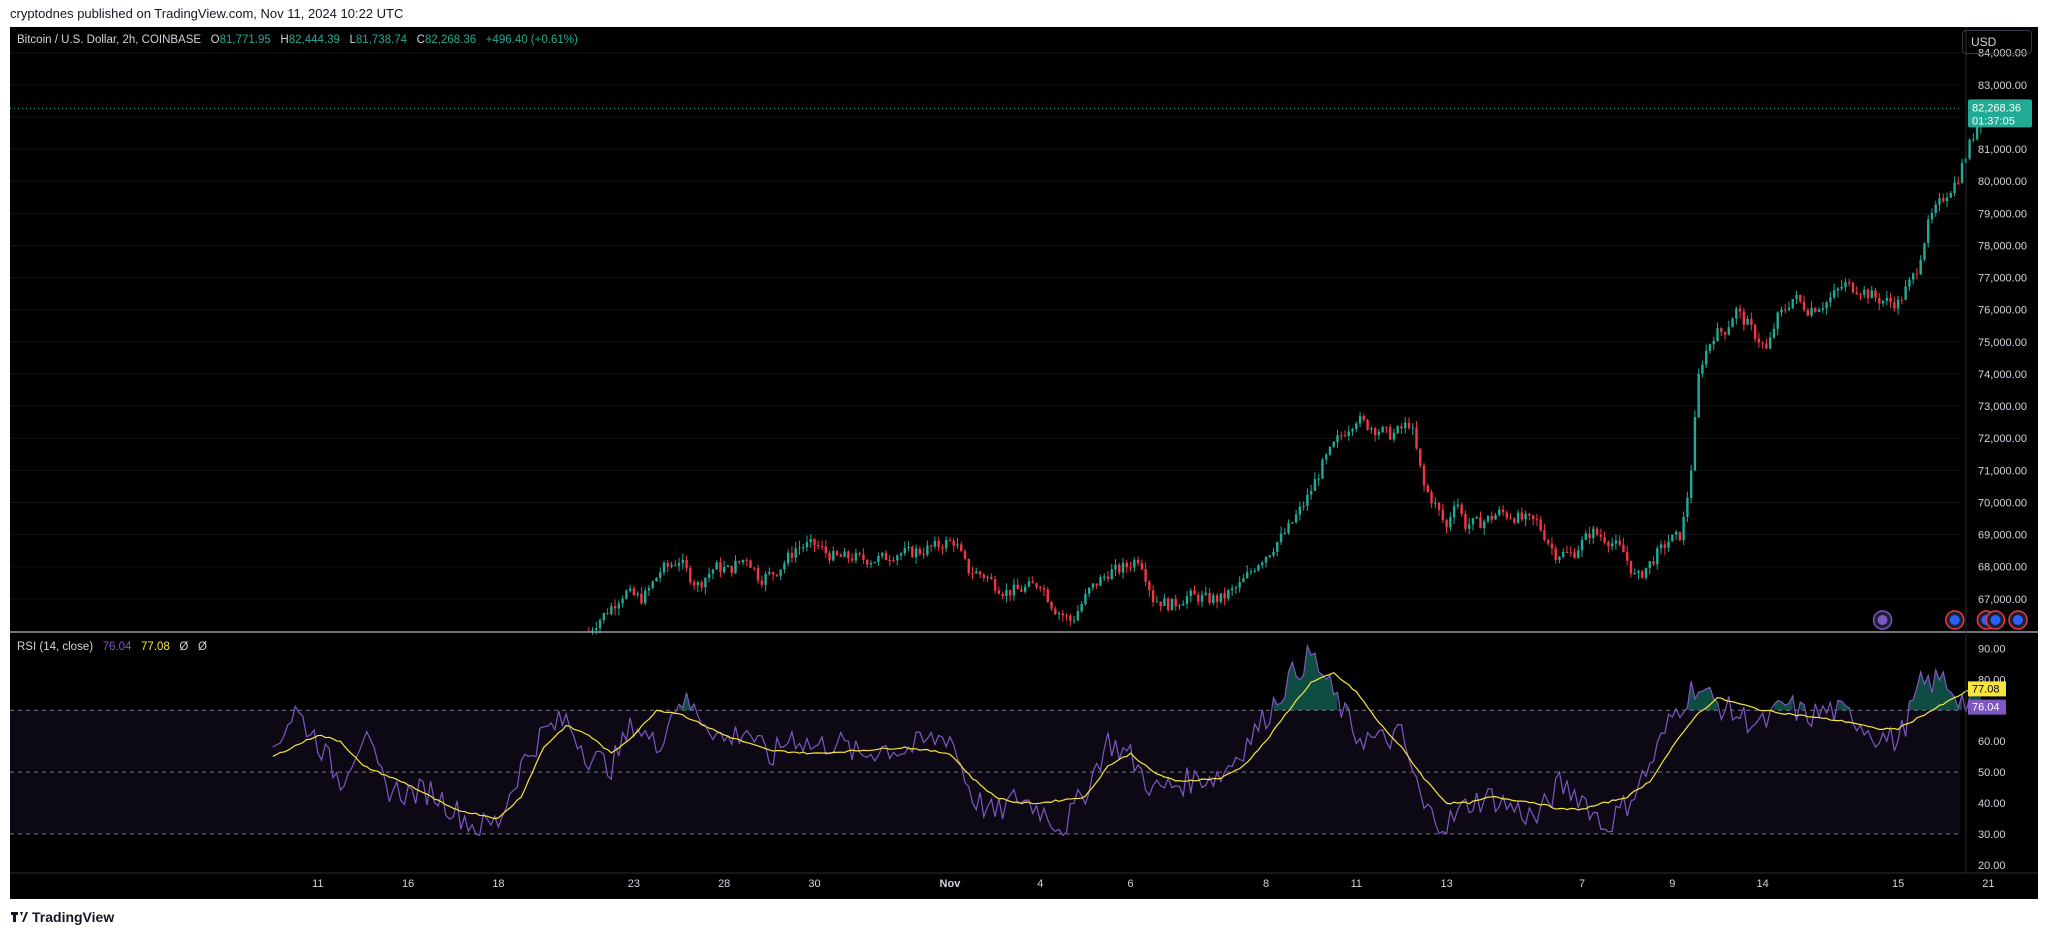 The width and height of the screenshot is (2048, 937). I want to click on rsi-empty-1: Ø, so click(184, 647).